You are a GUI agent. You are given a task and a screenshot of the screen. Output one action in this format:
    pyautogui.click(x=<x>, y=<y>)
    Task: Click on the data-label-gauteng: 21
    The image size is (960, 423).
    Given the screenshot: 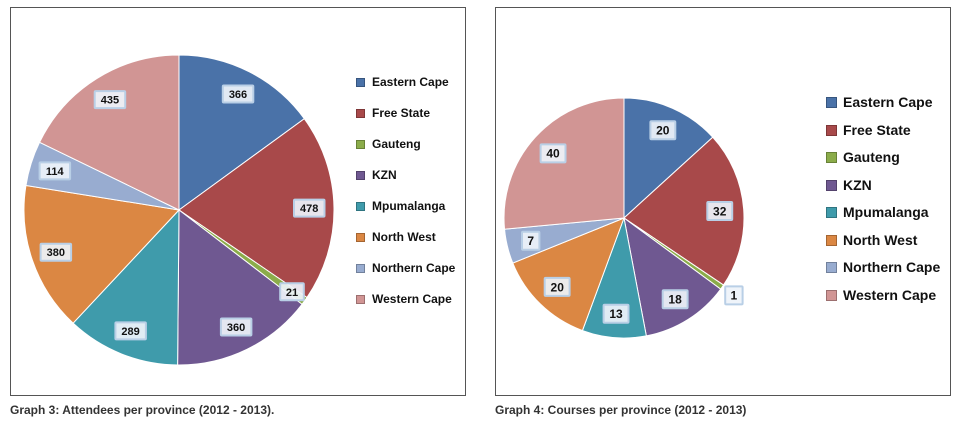 What is the action you would take?
    pyautogui.click(x=292, y=293)
    